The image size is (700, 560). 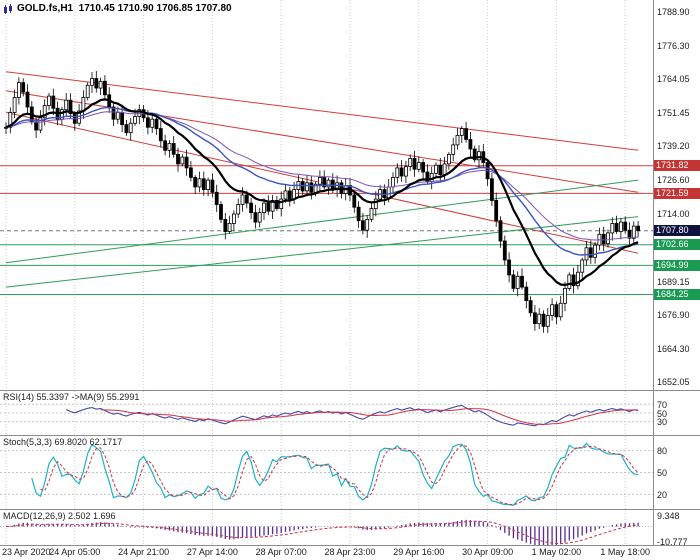 I want to click on macd-label: MACD(12,26,9) 2.502 1.696, so click(x=59, y=516).